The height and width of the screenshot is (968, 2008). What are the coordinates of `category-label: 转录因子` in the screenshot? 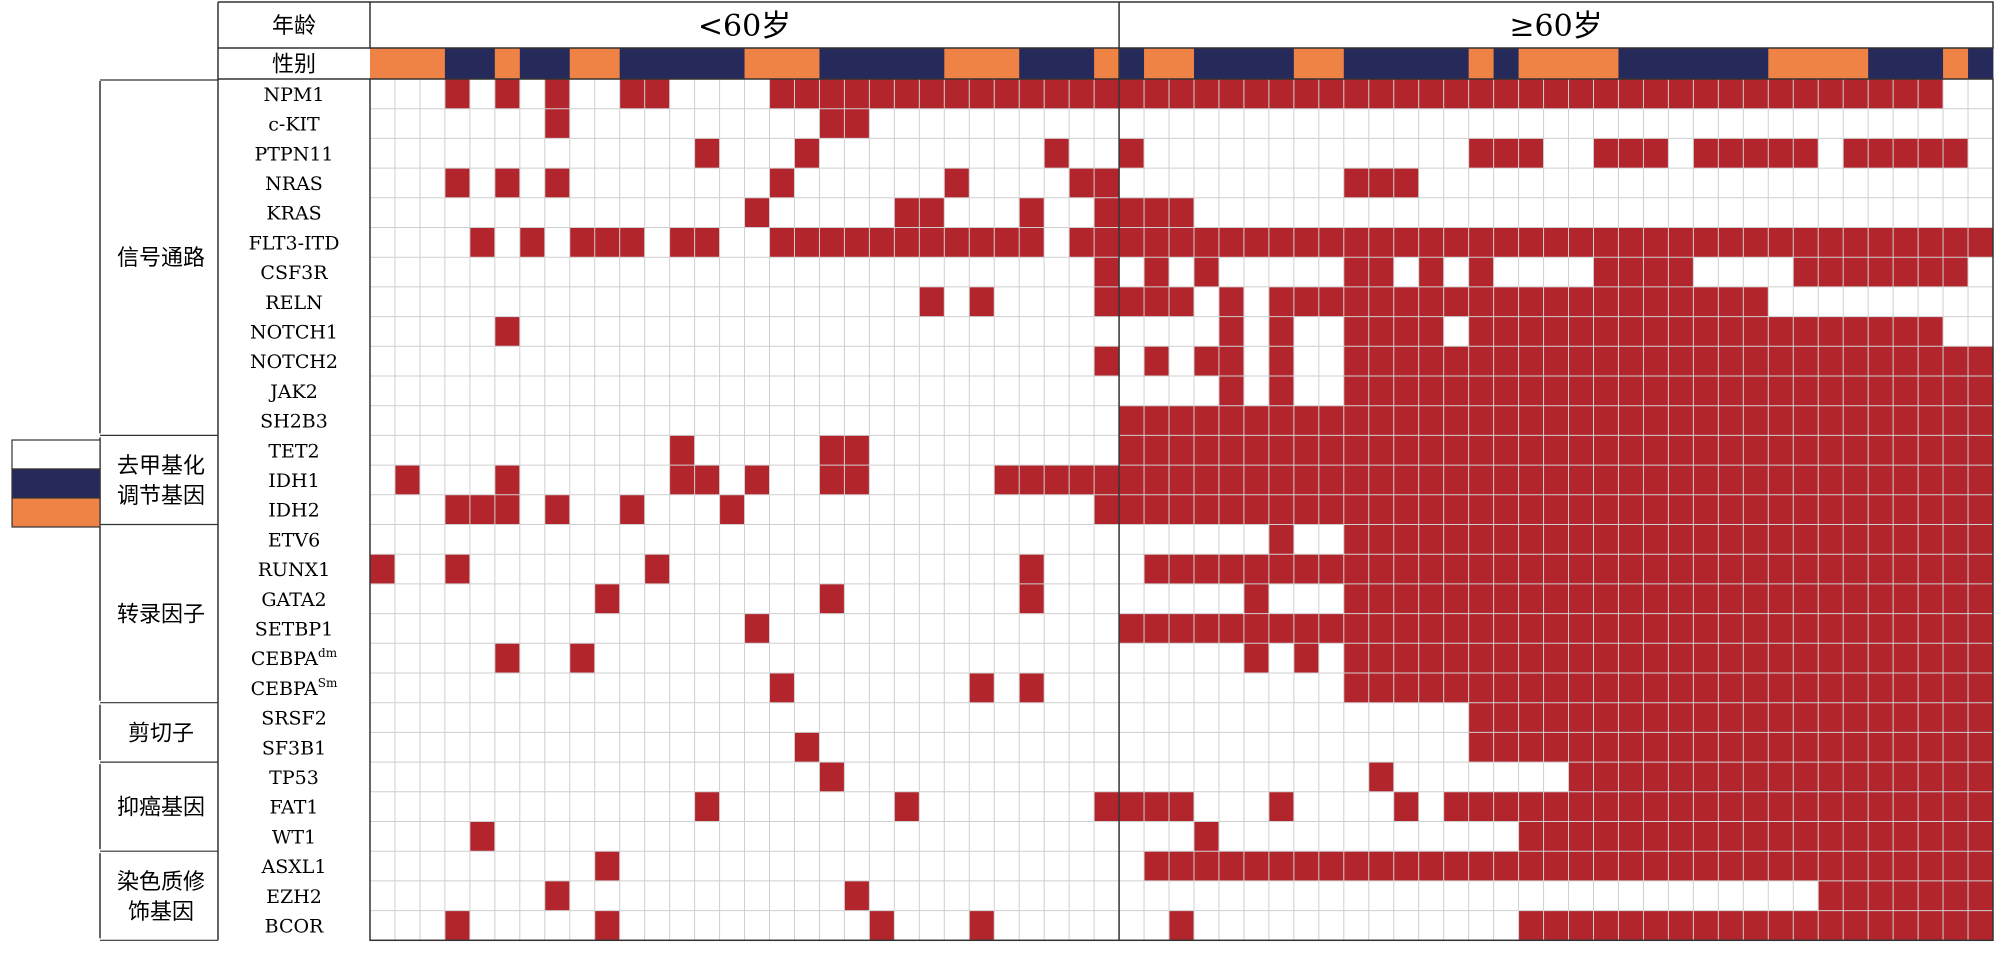 It's located at (161, 615).